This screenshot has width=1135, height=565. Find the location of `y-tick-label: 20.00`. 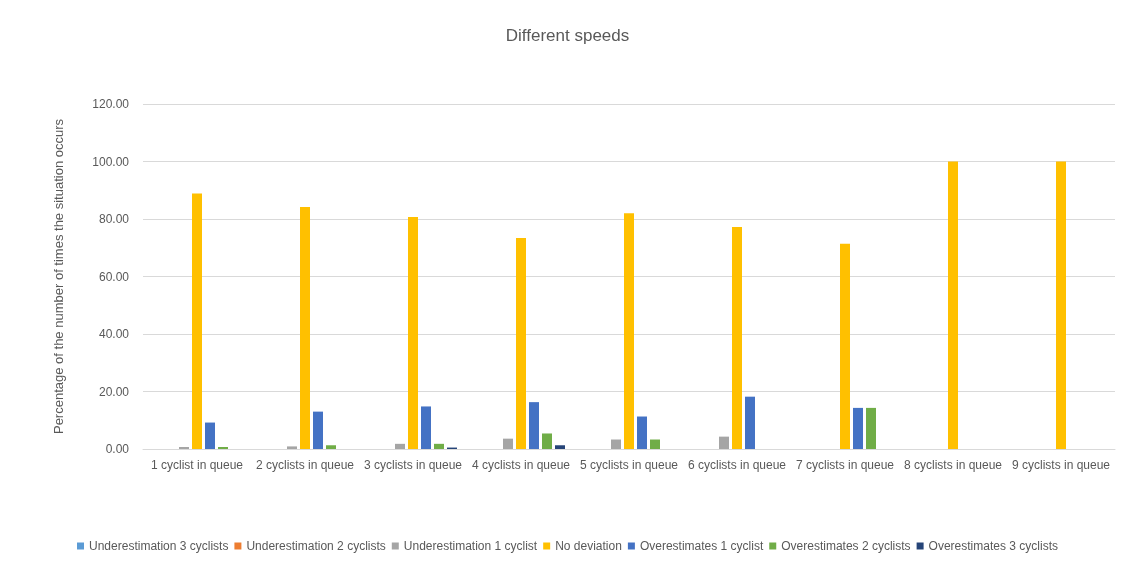

y-tick-label: 20.00 is located at coordinates (114, 391).